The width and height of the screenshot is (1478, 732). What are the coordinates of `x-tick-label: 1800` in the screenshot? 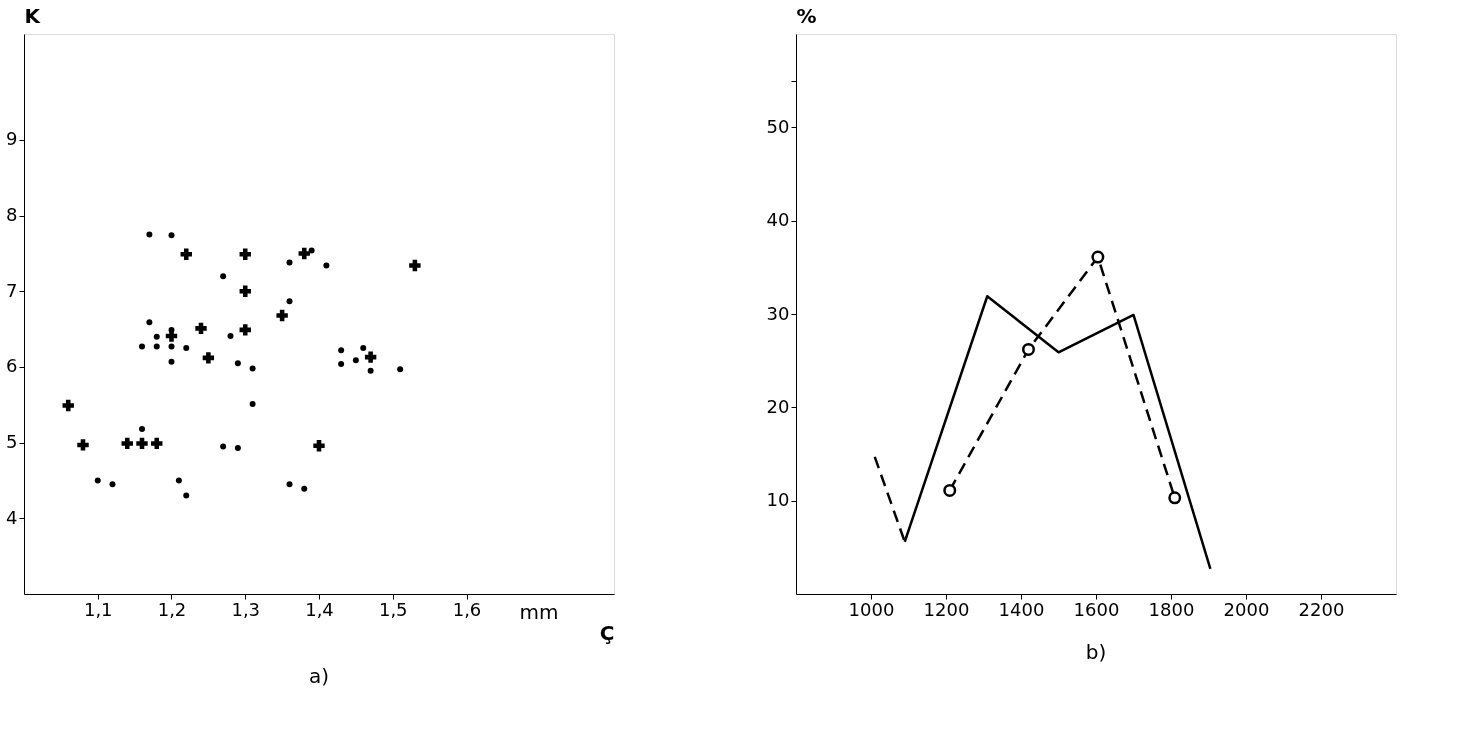 It's located at (1171, 609).